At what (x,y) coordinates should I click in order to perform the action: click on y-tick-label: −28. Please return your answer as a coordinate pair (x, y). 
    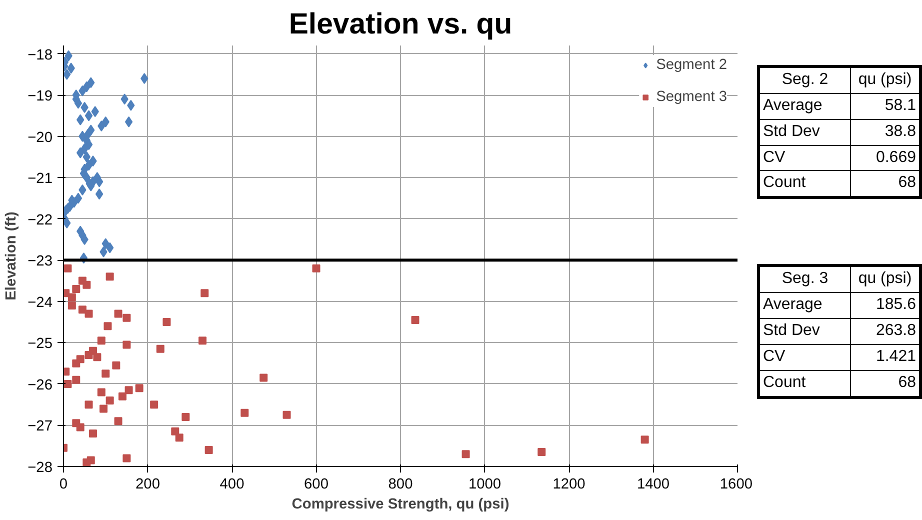
    Looking at the image, I should click on (40, 468).